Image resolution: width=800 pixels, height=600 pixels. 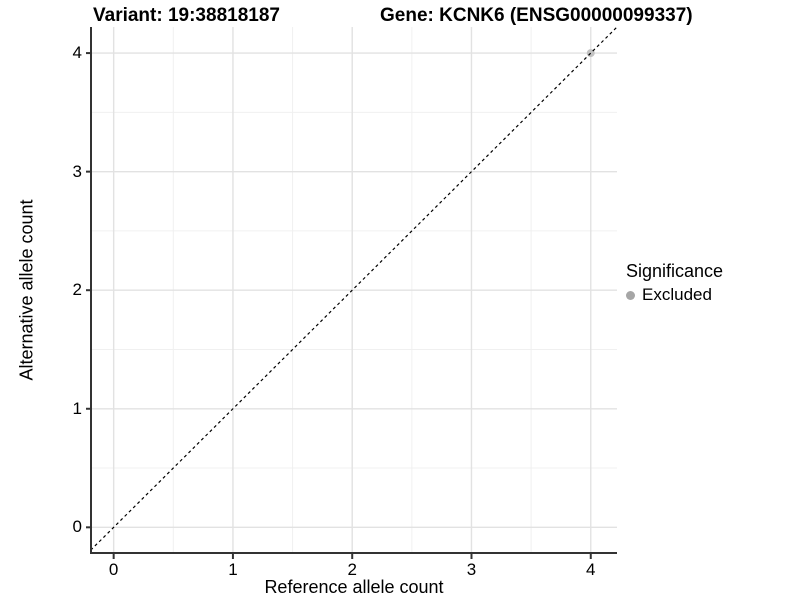 What do you see at coordinates (352, 569) in the screenshot?
I see `x-tick-label: 2` at bounding box center [352, 569].